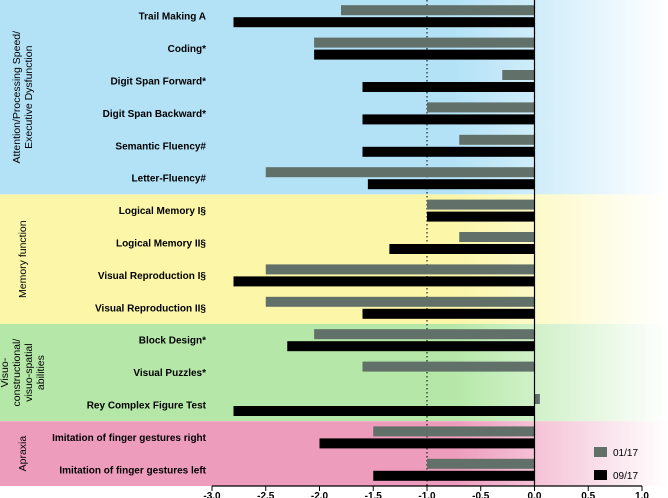  Describe the element at coordinates (160, 146) in the screenshot. I see `category-label: Semantic Fluency#` at that location.